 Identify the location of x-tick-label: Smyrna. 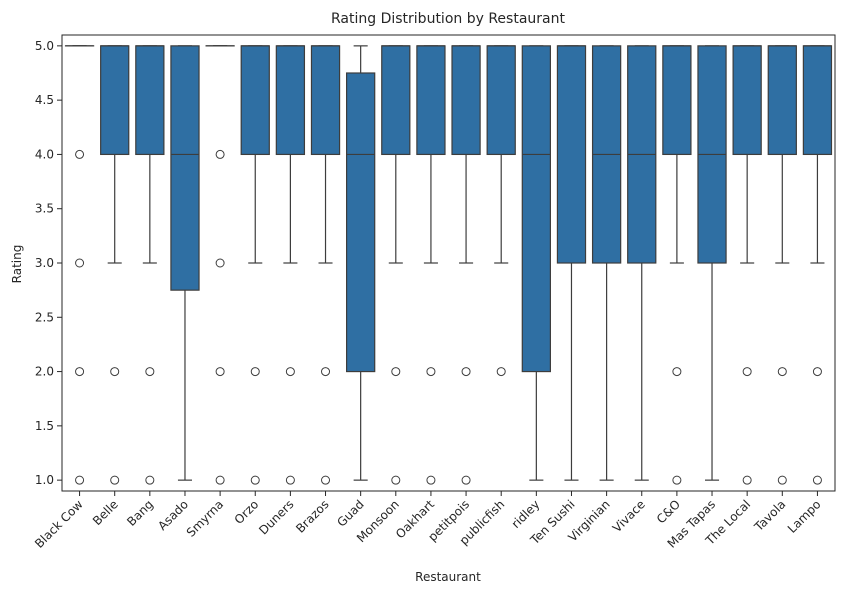
(205, 518).